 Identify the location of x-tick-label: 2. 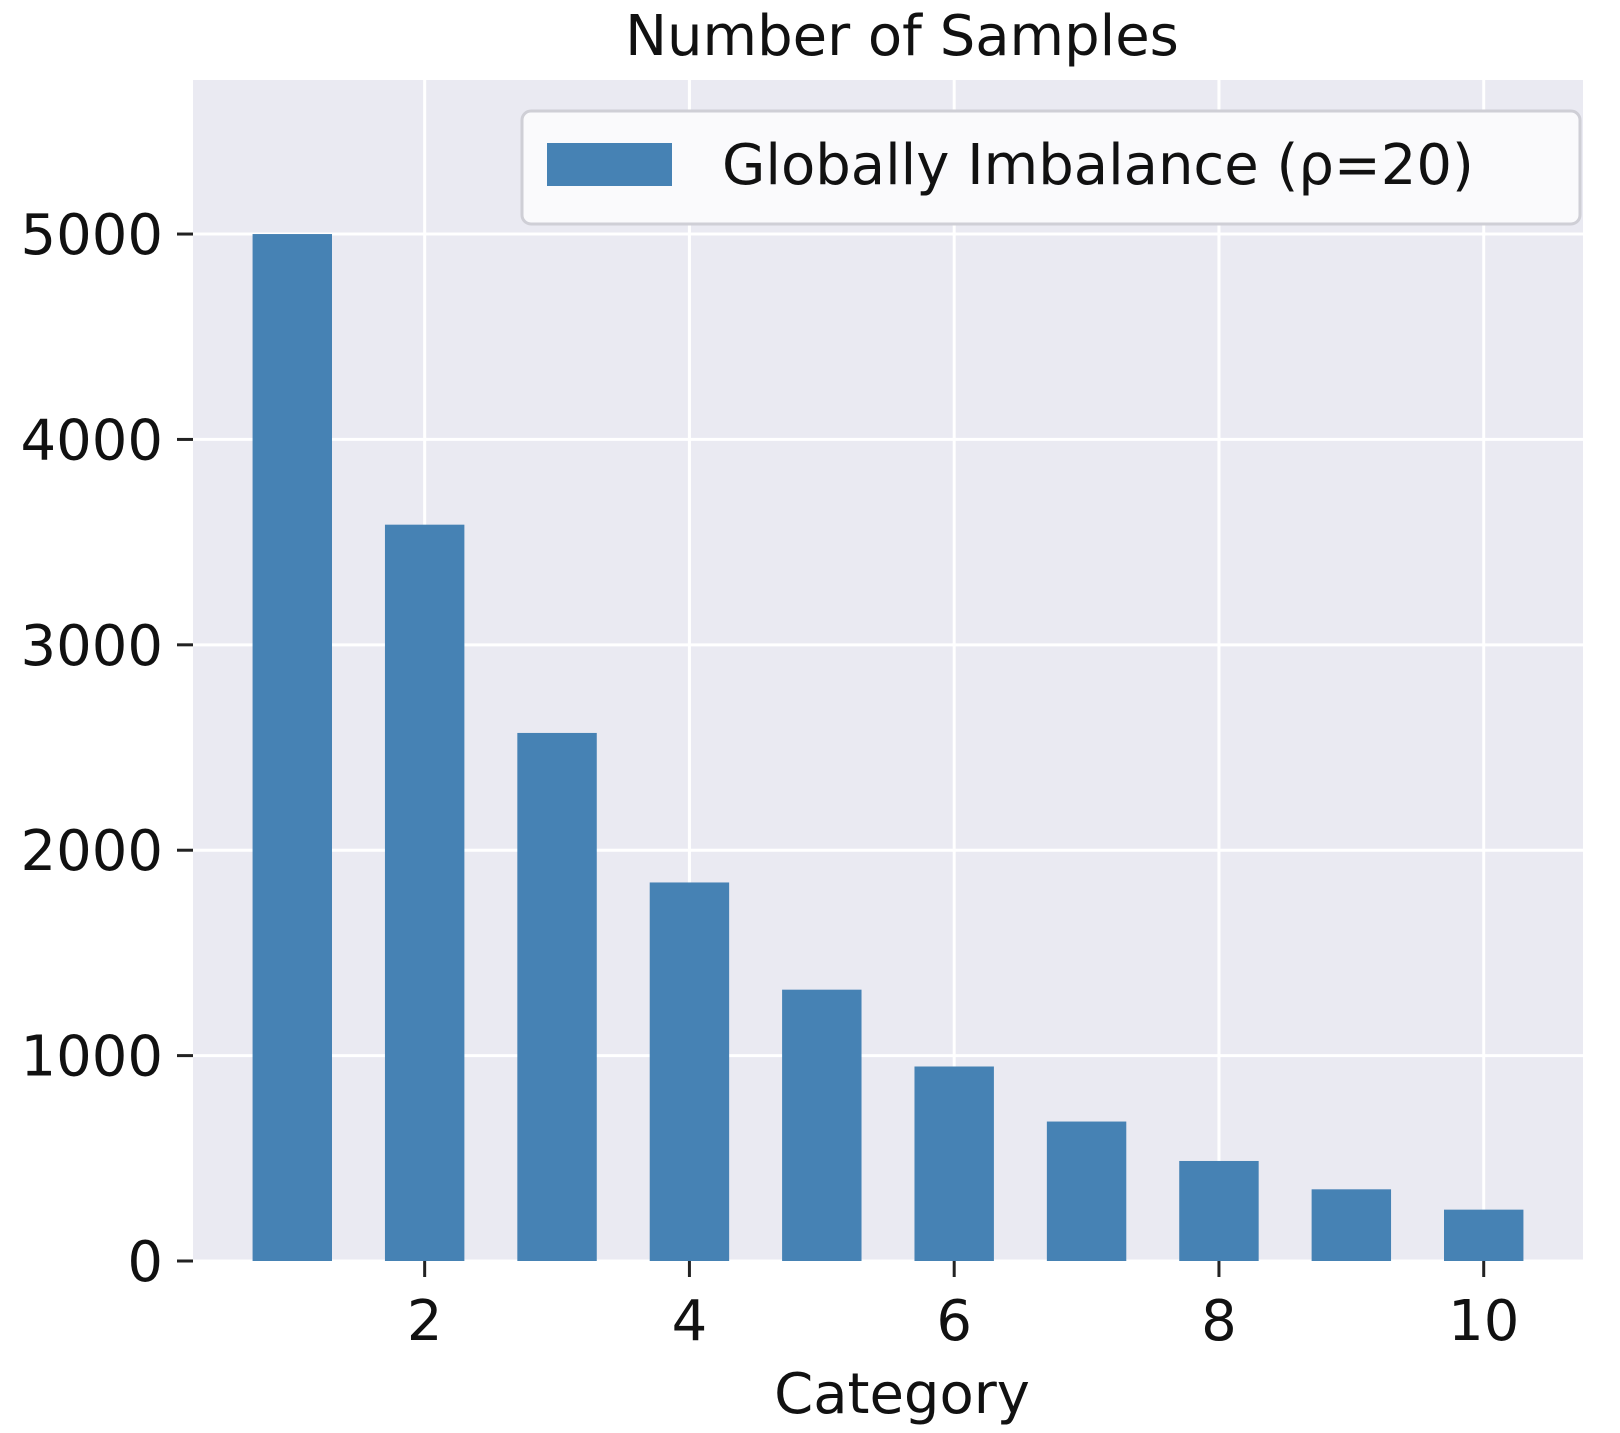
(425, 1321).